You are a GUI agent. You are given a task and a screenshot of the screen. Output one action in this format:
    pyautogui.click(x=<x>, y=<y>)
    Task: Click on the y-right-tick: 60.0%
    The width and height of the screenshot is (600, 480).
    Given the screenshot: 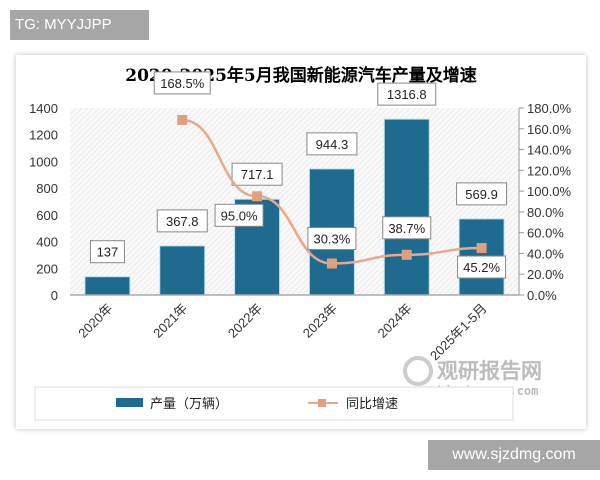 What is the action you would take?
    pyautogui.click(x=545, y=233)
    